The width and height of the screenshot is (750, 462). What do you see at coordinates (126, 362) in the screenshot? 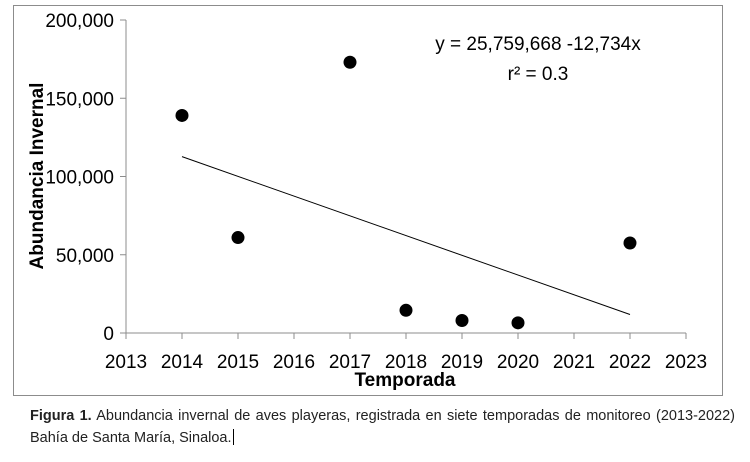
I see `x-tick-label: 2013` at bounding box center [126, 362].